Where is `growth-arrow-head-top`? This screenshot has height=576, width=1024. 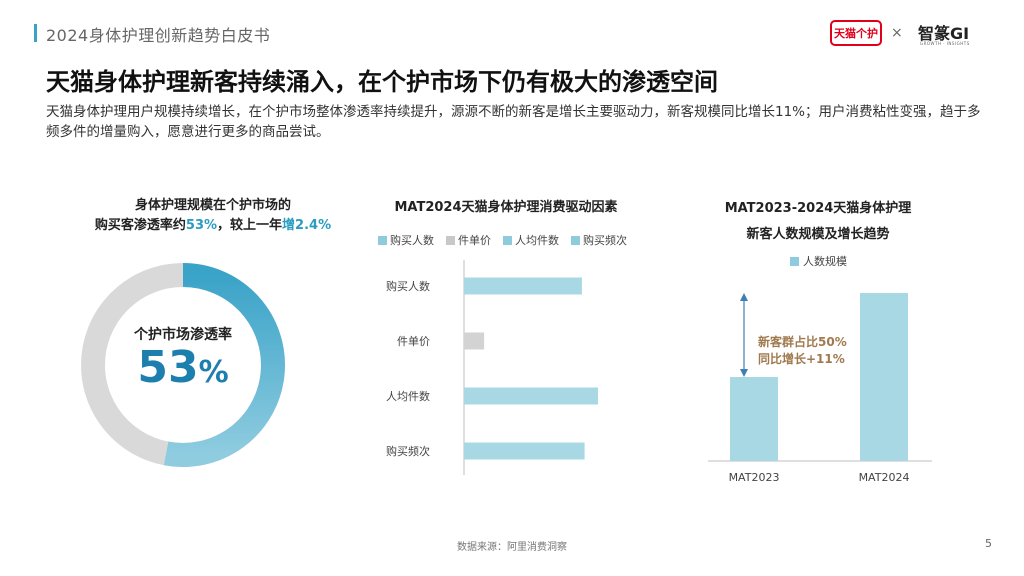 growth-arrow-head-top is located at coordinates (744, 297).